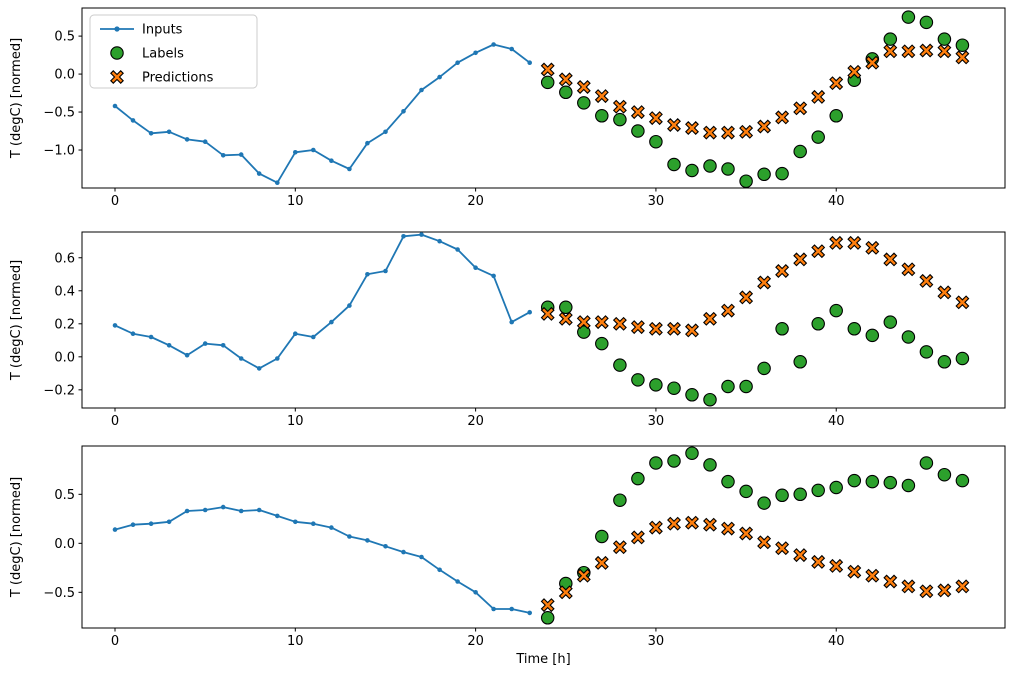  What do you see at coordinates (322, 113) in the screenshot?
I see `inputs-line` at bounding box center [322, 113].